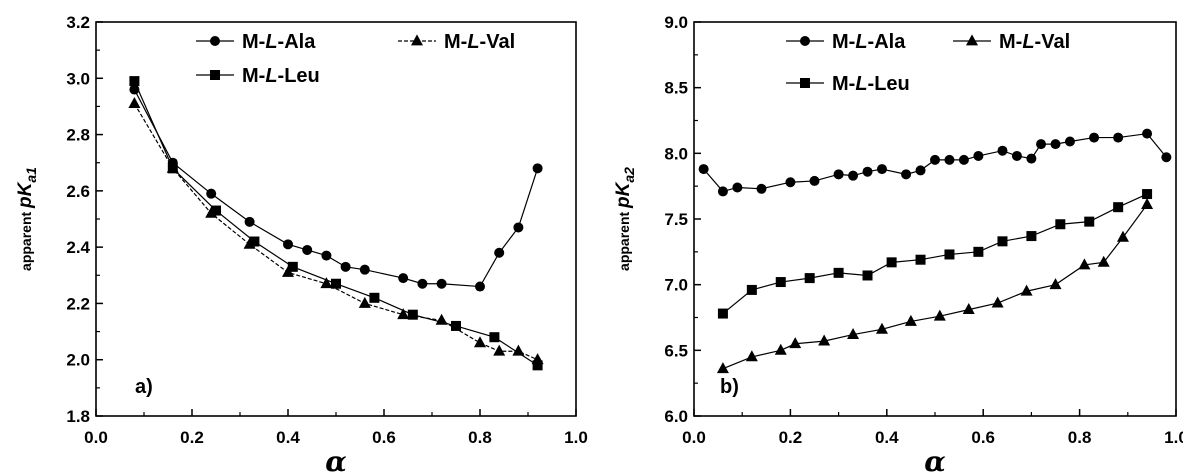 Image resolution: width=1183 pixels, height=475 pixels. Describe the element at coordinates (144, 387) in the screenshot. I see `panel-label: a)` at that location.